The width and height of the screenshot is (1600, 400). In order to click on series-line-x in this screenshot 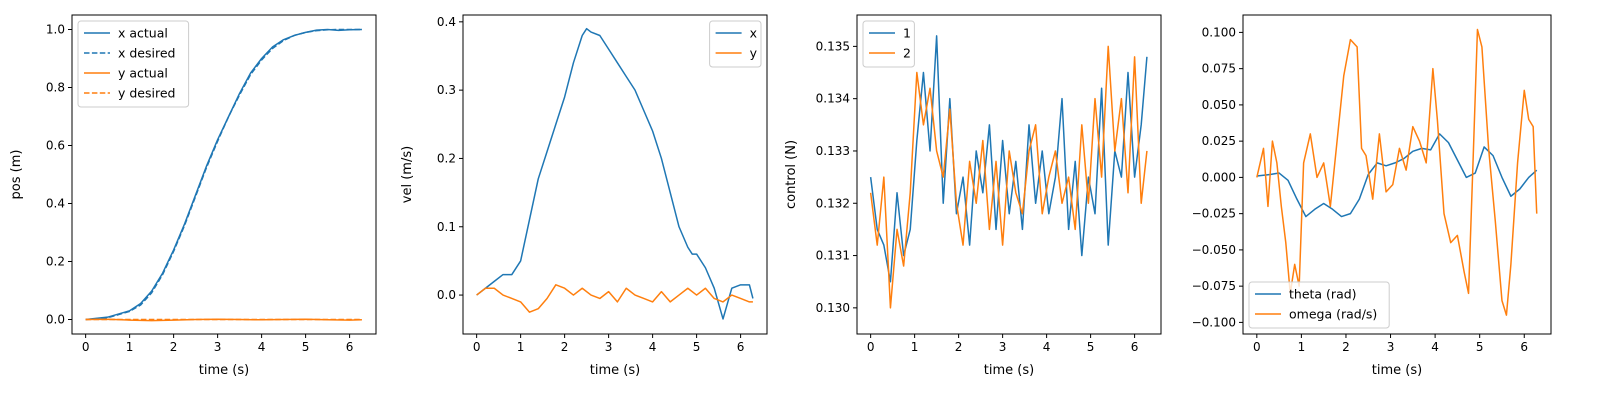, I will do `click(615, 173)`.